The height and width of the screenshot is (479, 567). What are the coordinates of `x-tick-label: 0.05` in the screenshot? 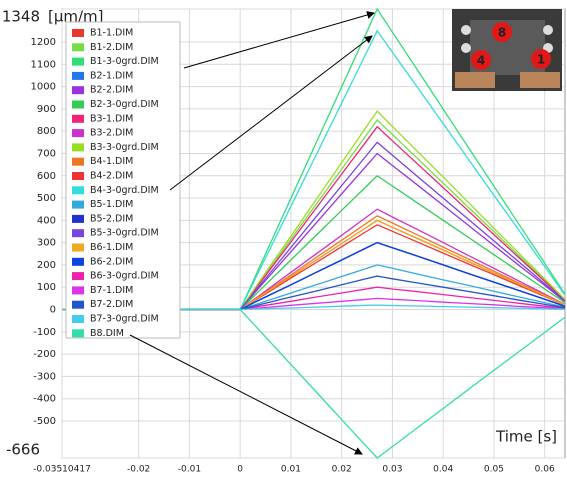 It's located at (494, 470).